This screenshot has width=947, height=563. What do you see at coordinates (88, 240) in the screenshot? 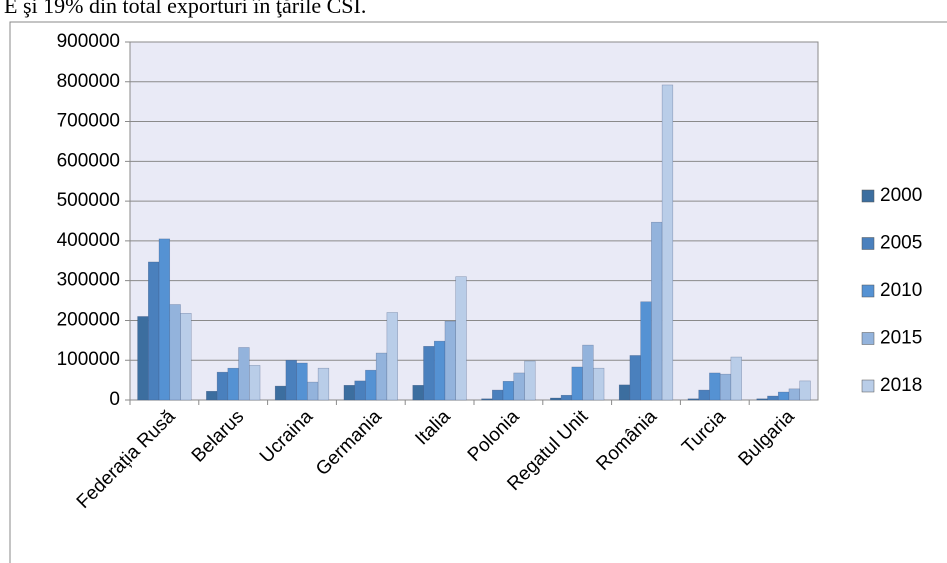
I see `y-tick-label: 400000` at bounding box center [88, 240].